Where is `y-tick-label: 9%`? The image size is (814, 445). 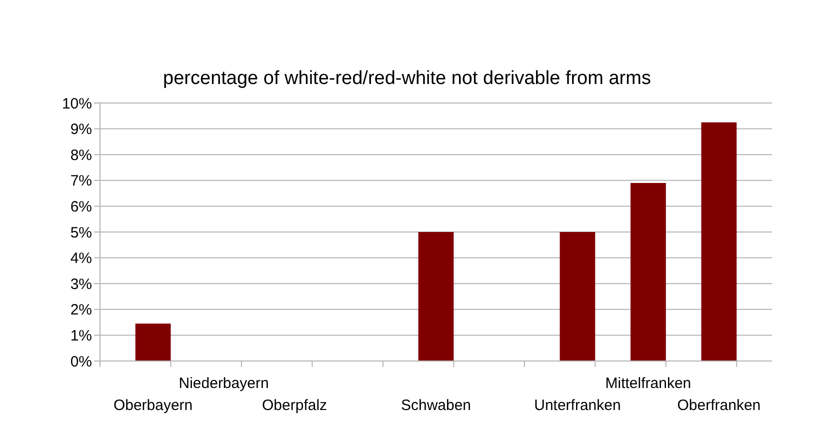
y-tick-label: 9% is located at coordinates (81, 129).